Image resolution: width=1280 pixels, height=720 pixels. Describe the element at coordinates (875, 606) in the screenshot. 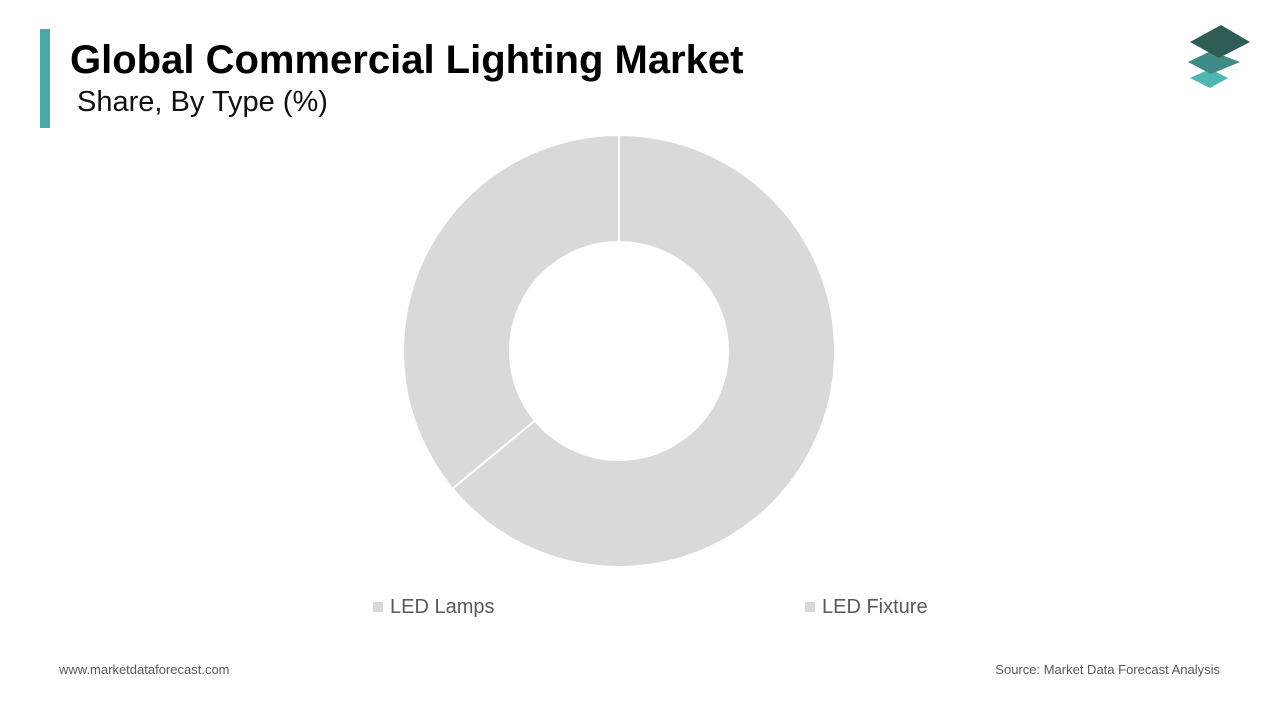

I see `legend-label-led-fixture: LED Fixture` at that location.